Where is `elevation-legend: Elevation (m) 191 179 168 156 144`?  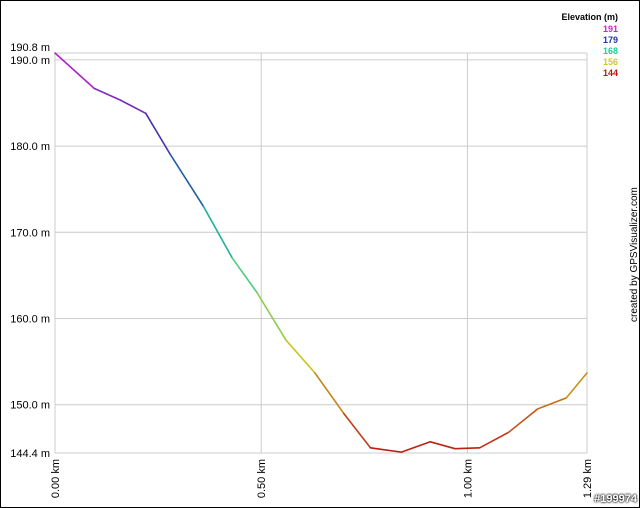 elevation-legend: Elevation (m) 191 179 168 156 144 is located at coordinates (589, 45).